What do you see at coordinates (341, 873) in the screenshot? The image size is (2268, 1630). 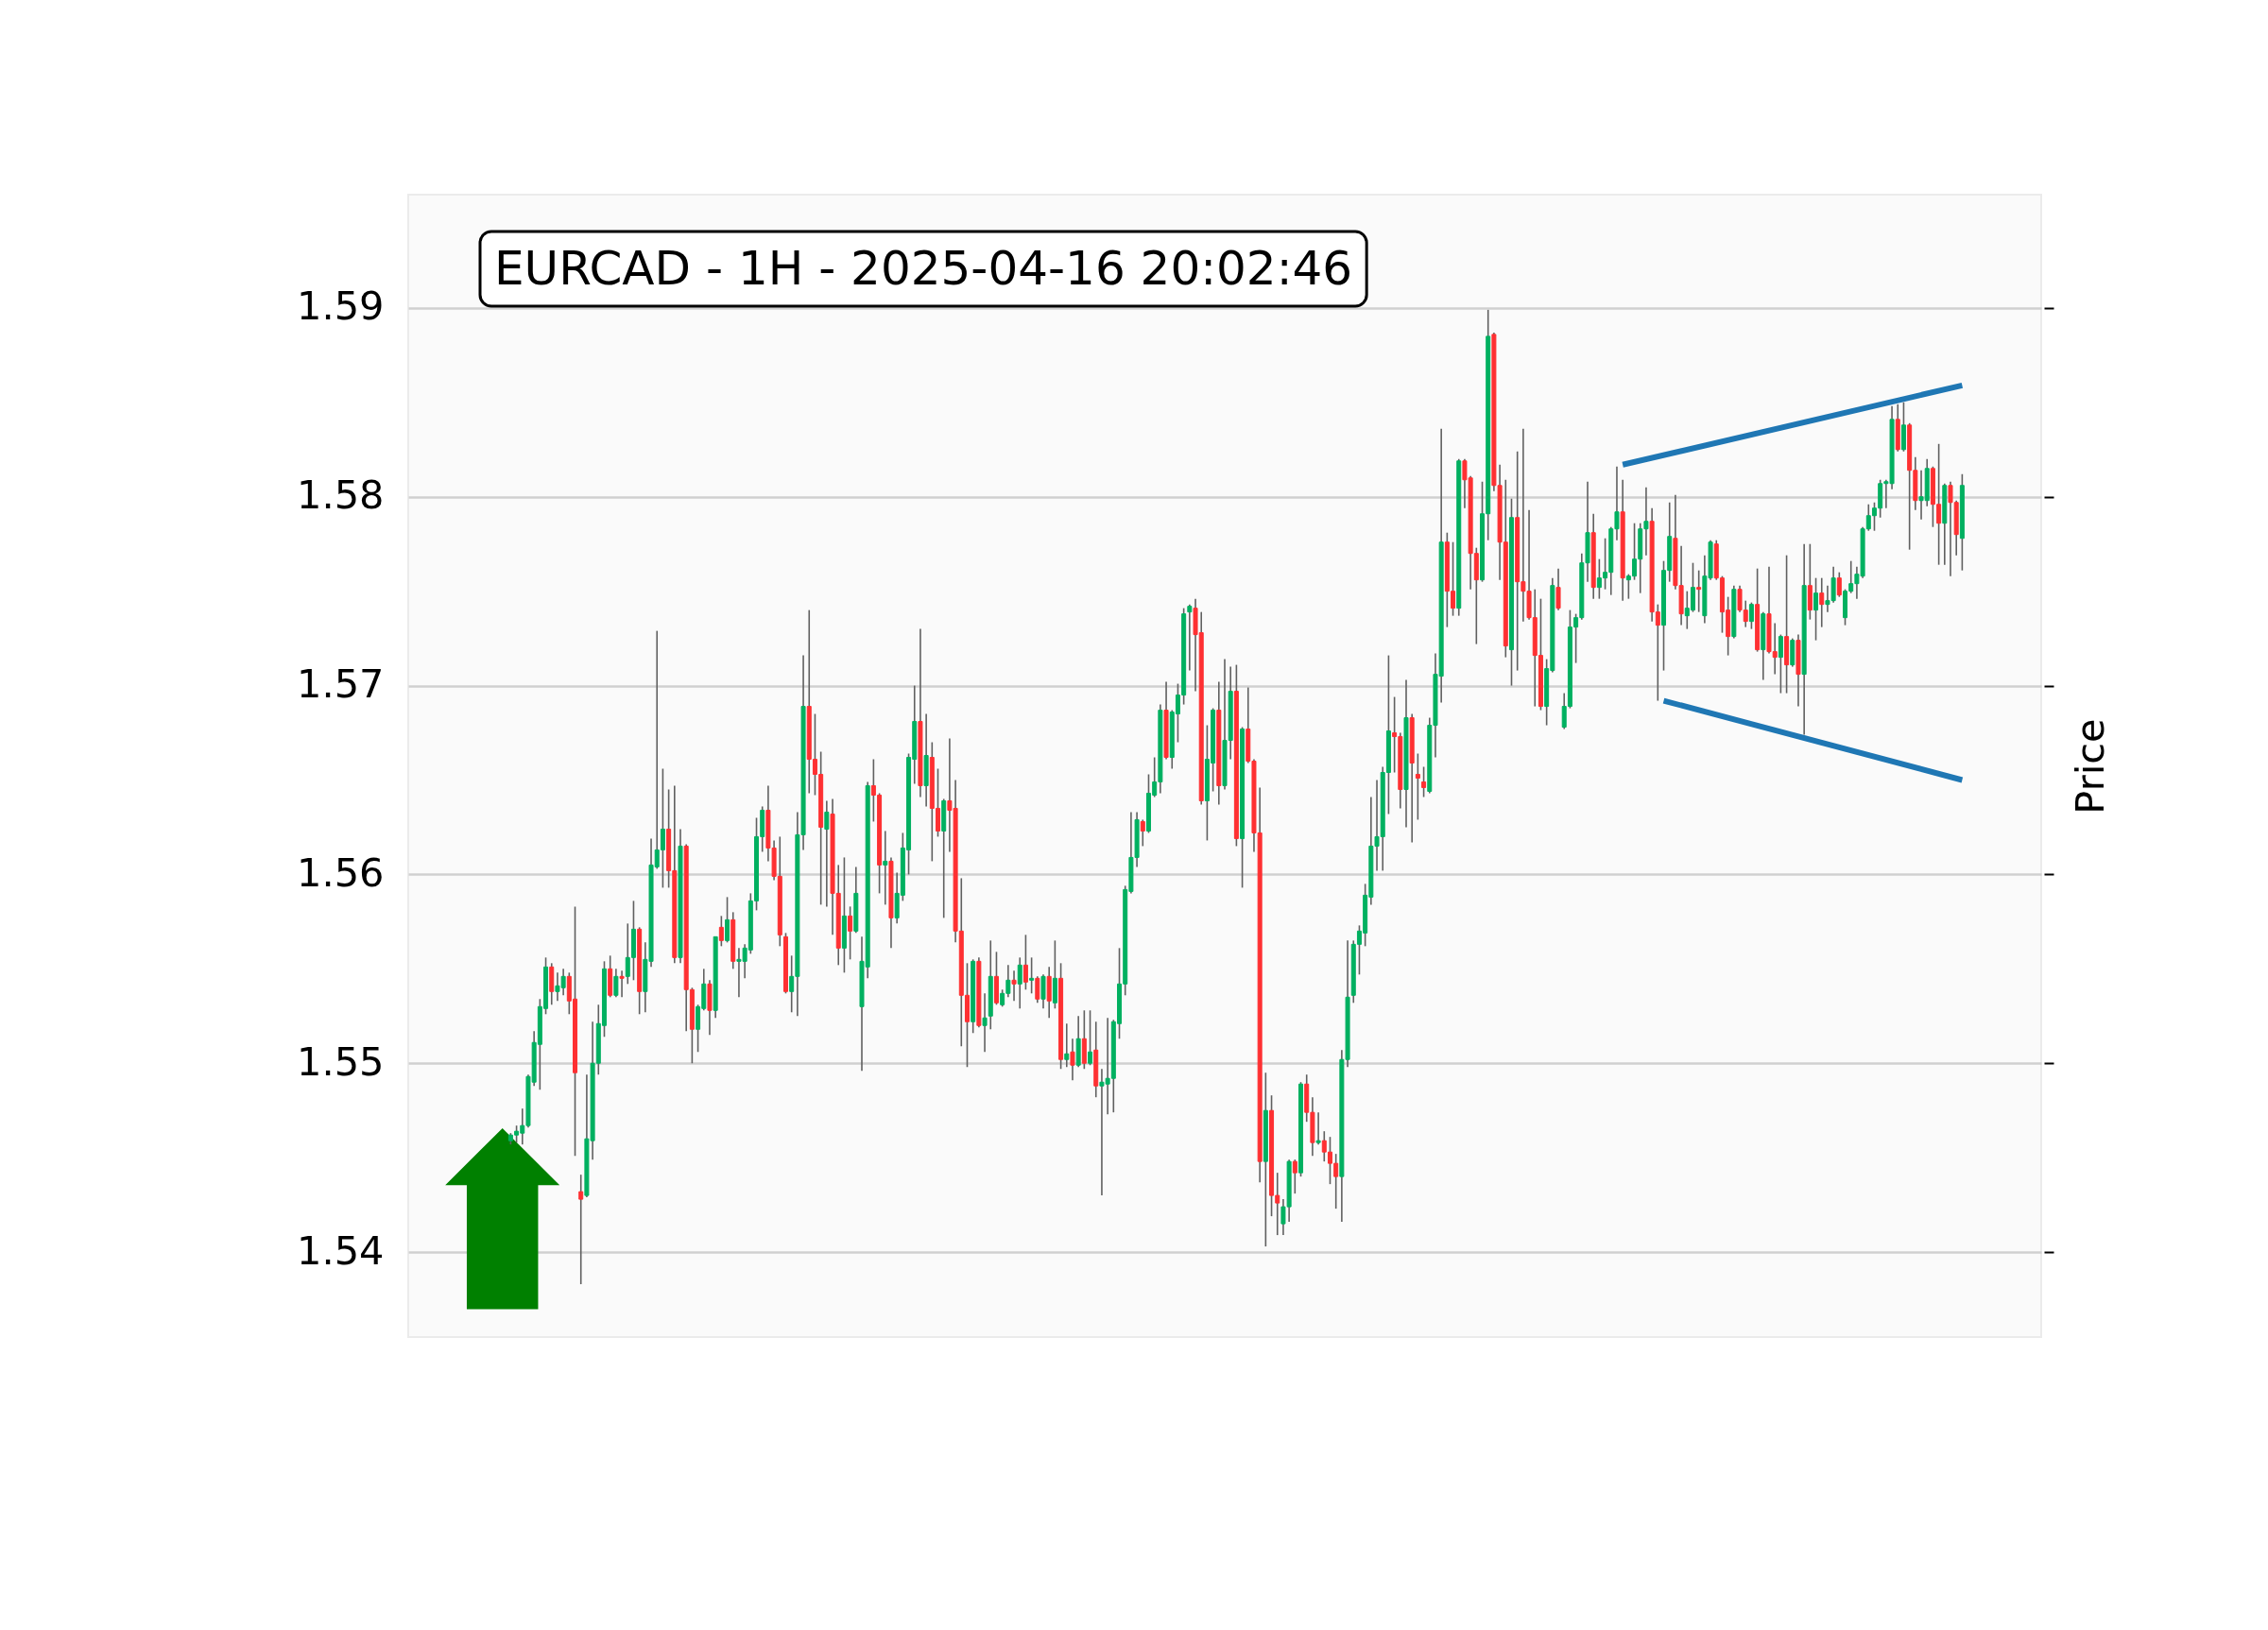 I see `y-tick-label: 1.56` at bounding box center [341, 873].